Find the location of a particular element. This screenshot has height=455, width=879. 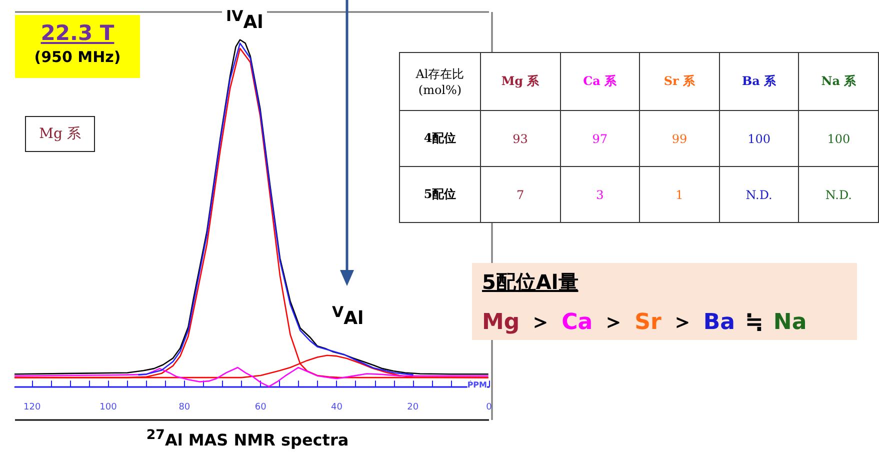

text: $^{27}$Al MAS NMR spectra is located at coordinates (247, 439).